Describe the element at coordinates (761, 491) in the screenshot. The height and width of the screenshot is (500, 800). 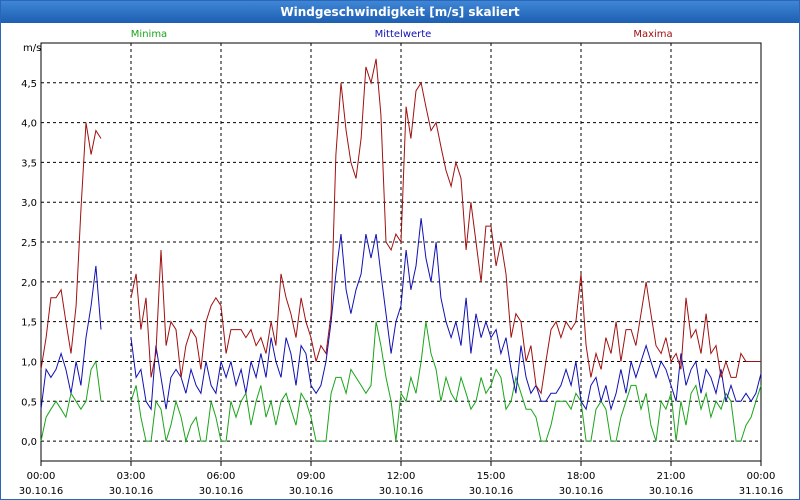
I see `x-tick-date: 31.10.16` at that location.